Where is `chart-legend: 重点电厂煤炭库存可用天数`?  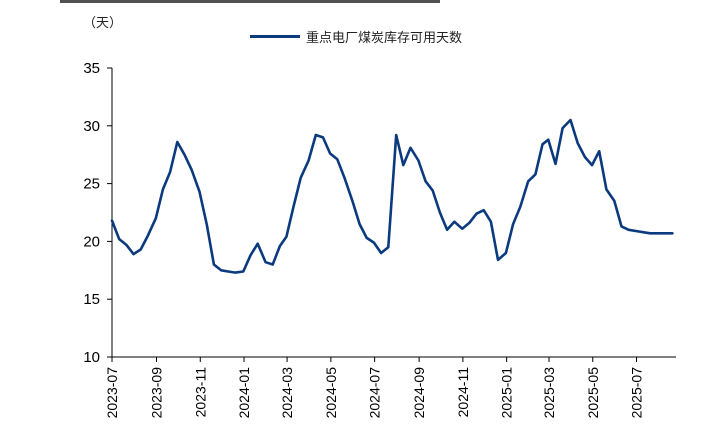 chart-legend: 重点电厂煤炭库存可用天数 is located at coordinates (356, 36).